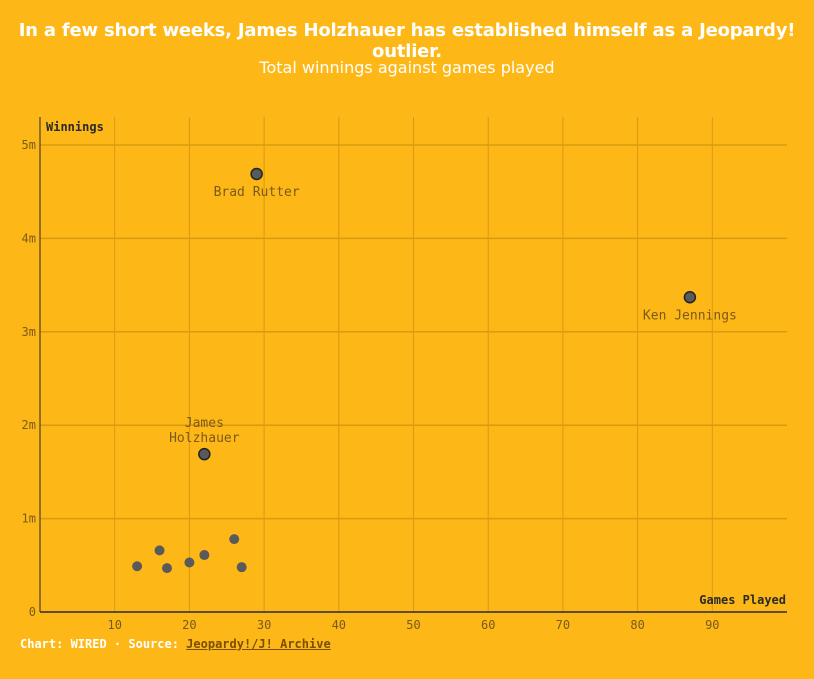  Describe the element at coordinates (488, 625) in the screenshot. I see `x-tick-label: 60` at that location.